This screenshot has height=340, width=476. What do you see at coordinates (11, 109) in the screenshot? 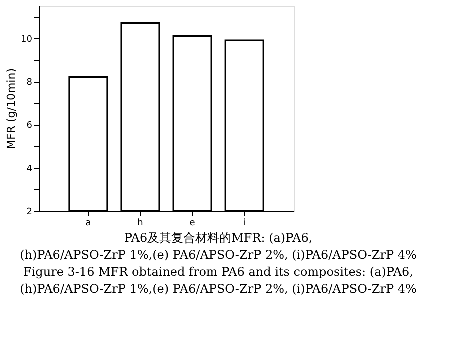
I see `y-axis-title: MFR (g/10min)` at bounding box center [11, 109].